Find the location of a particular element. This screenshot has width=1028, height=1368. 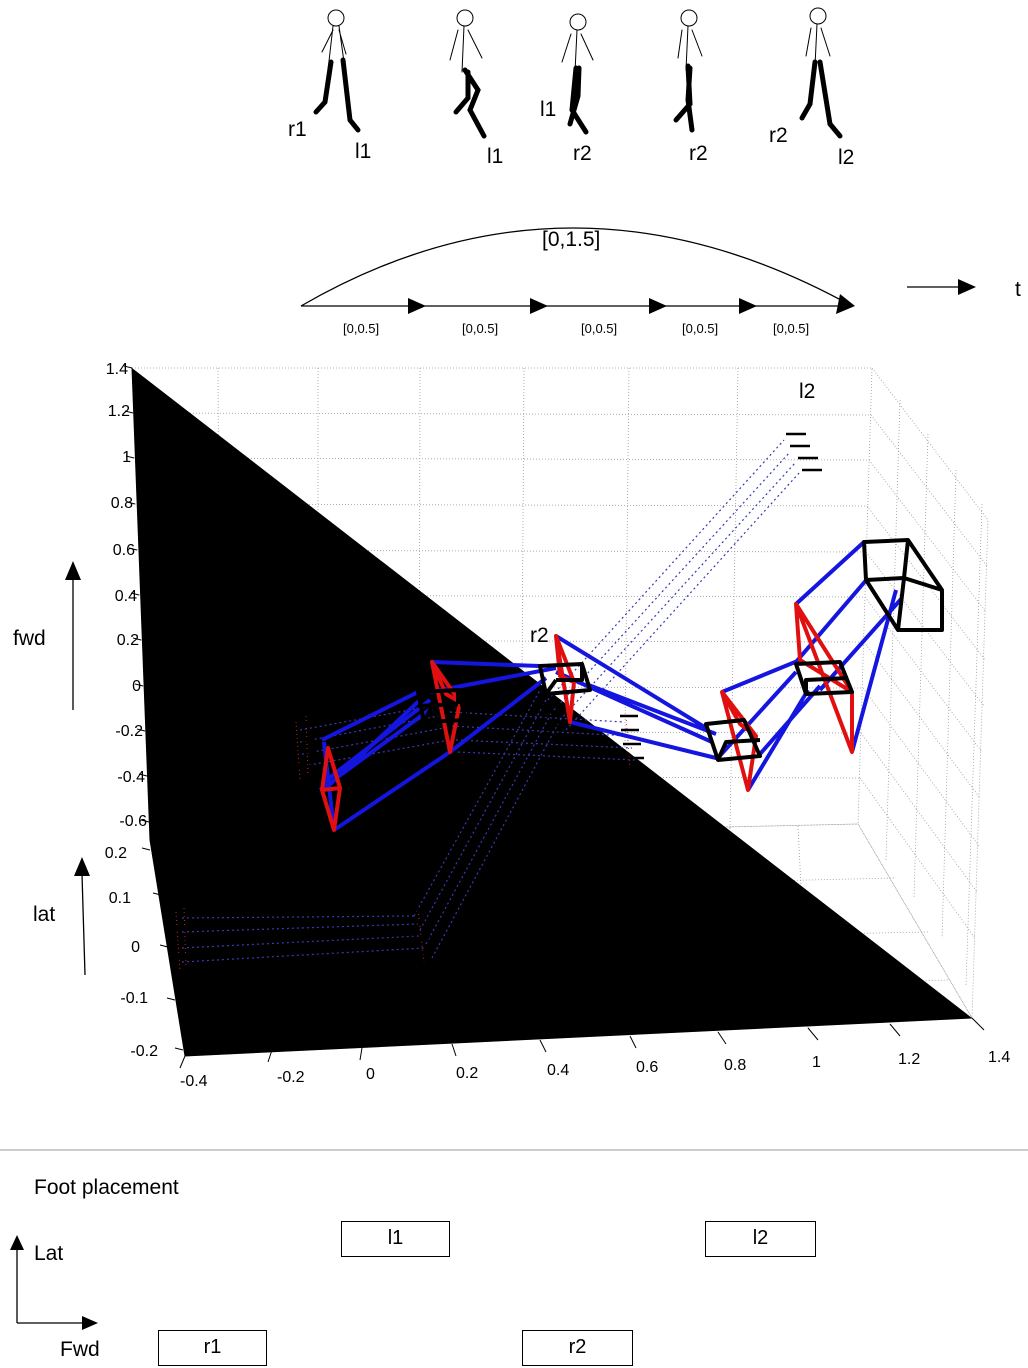

lat-arrowhead is located at coordinates (82, 866).